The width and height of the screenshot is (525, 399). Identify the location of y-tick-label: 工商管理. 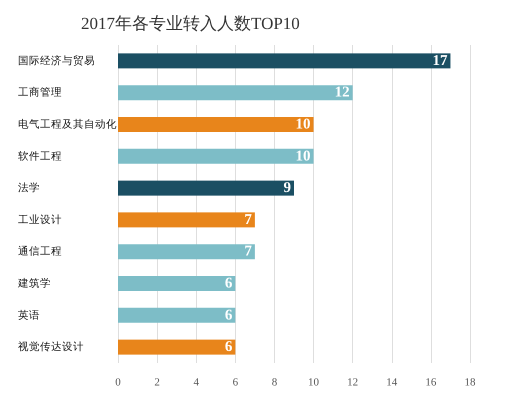
(40, 92).